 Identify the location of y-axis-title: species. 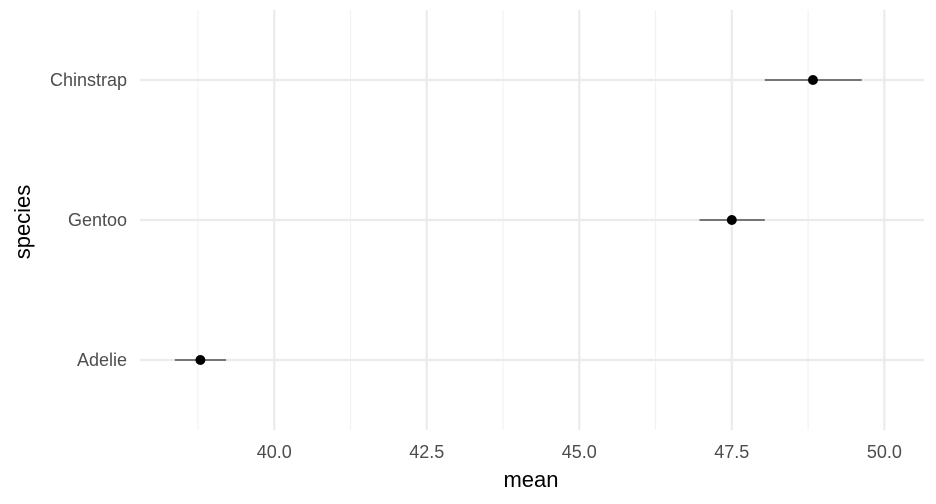
(22, 222).